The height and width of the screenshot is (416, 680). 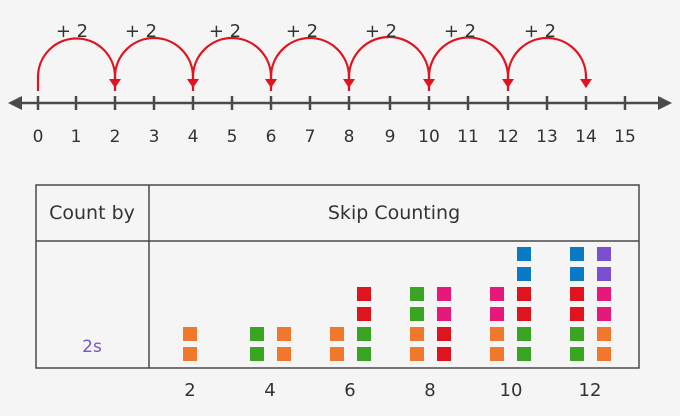 What do you see at coordinates (225, 31) in the screenshot?
I see `jump-label-4-6: + 2` at bounding box center [225, 31].